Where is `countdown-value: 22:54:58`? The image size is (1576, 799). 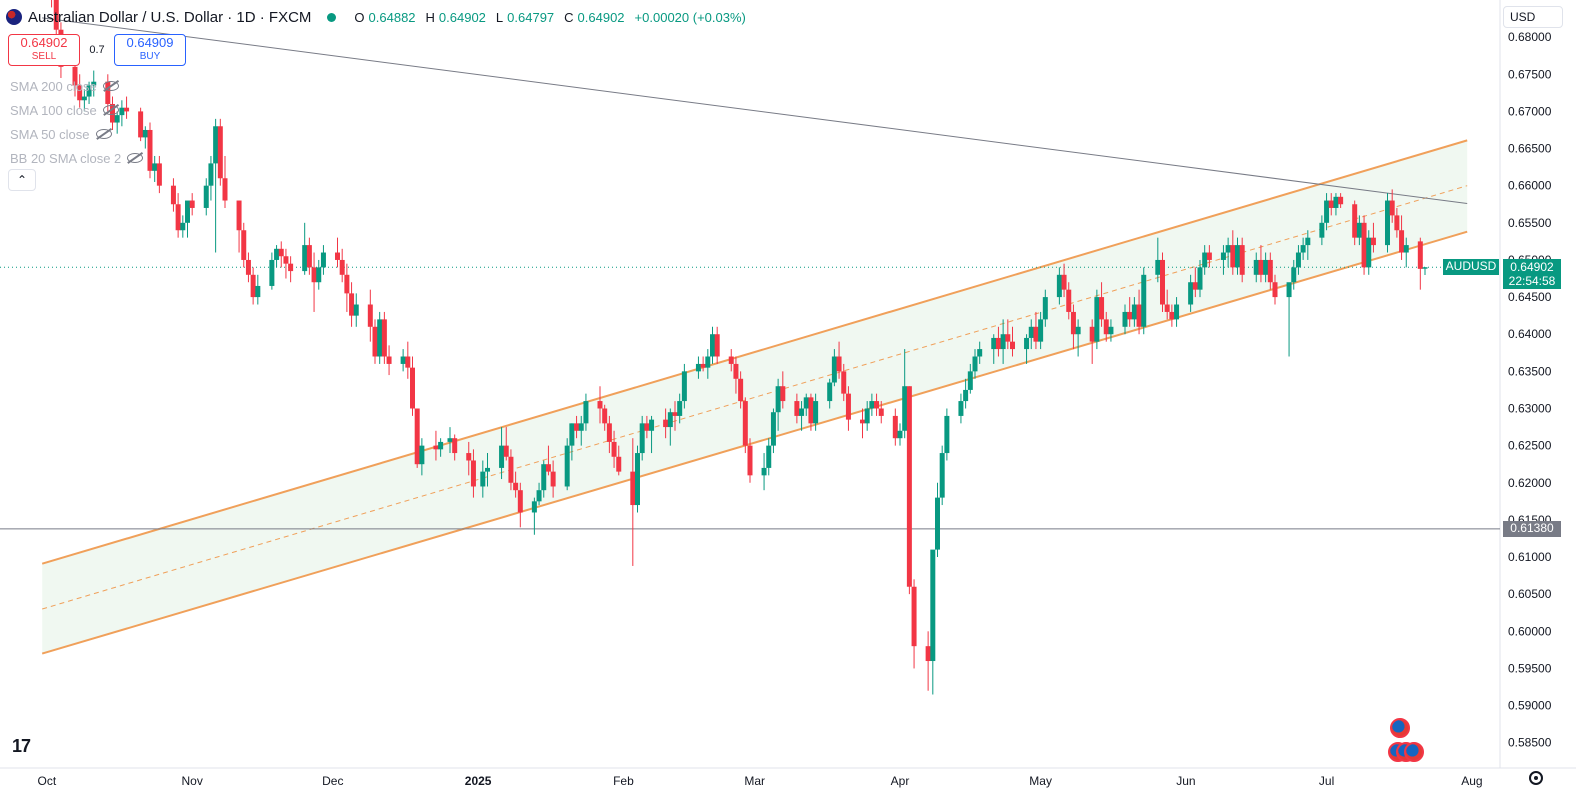 countdown-value: 22:54:58 is located at coordinates (1532, 281).